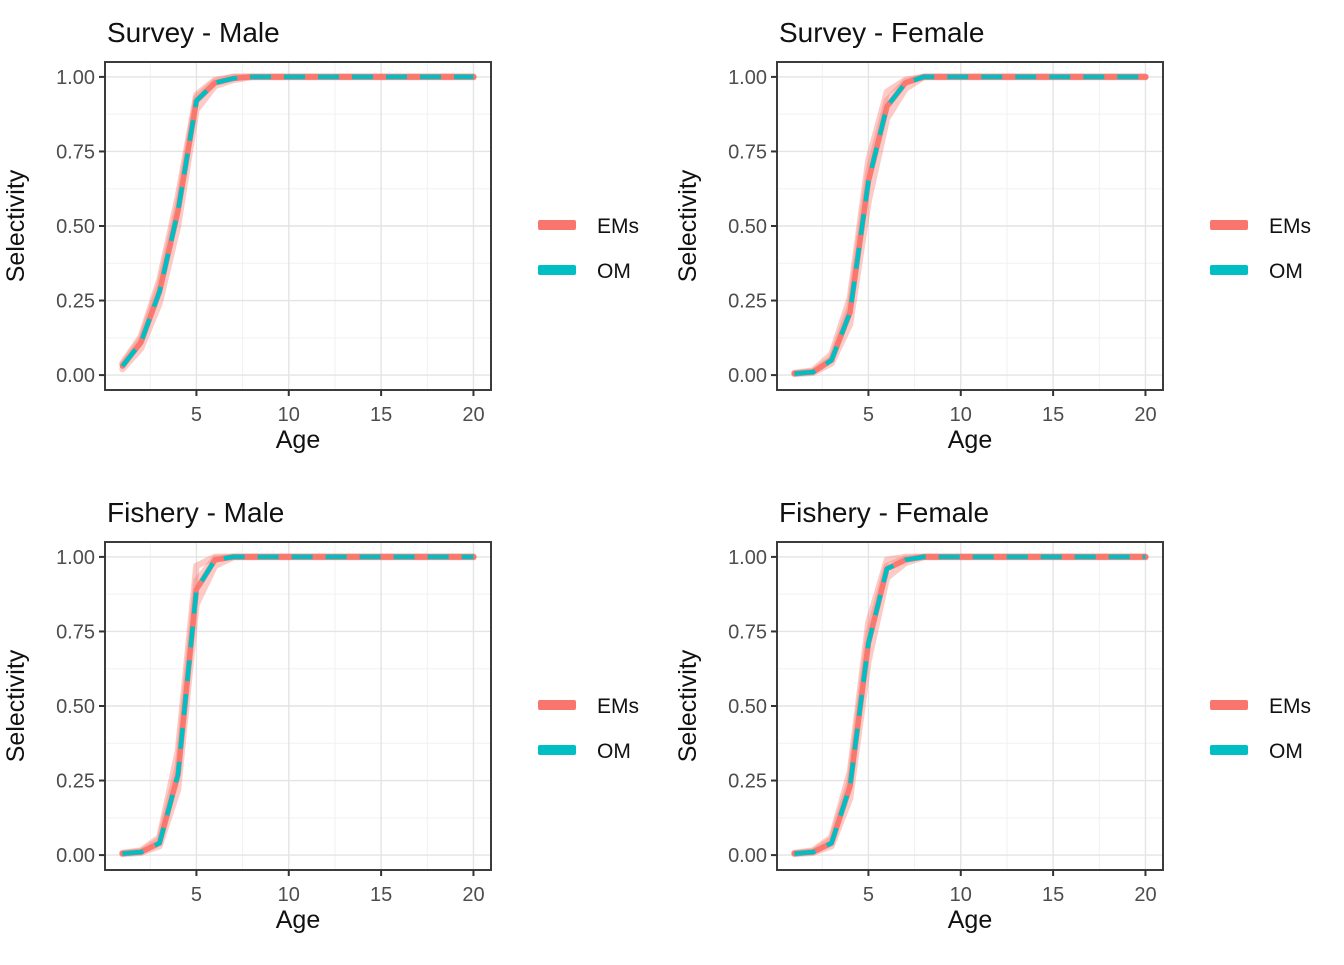 Image resolution: width=1344 pixels, height=965 pixels. What do you see at coordinates (193, 32) in the screenshot?
I see `panel-title: Survey - Male` at bounding box center [193, 32].